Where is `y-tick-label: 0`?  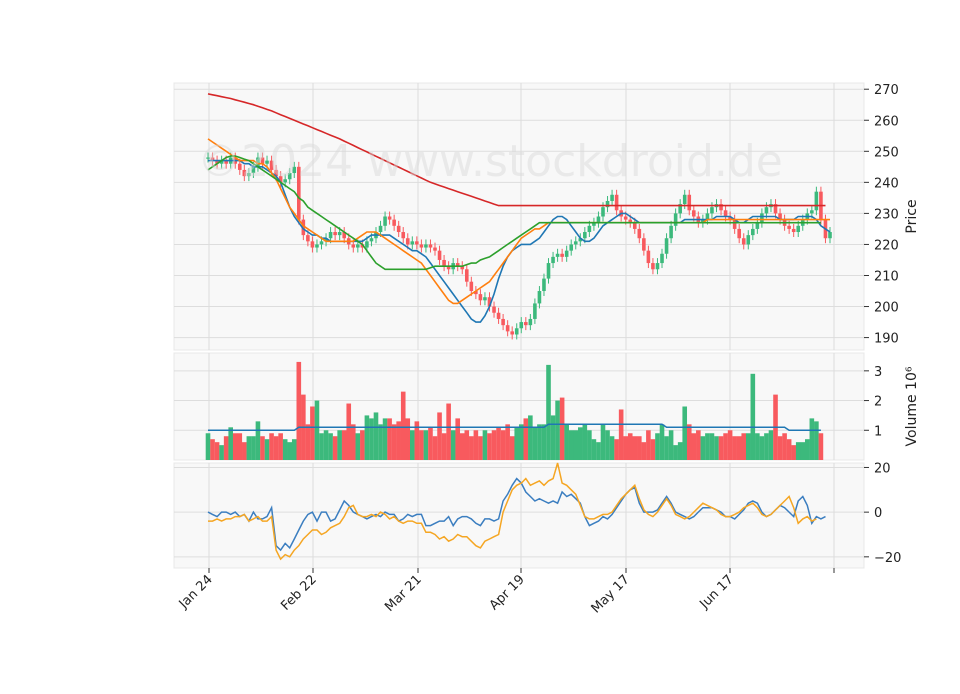
y-tick-label: 0 is located at coordinates (878, 513).